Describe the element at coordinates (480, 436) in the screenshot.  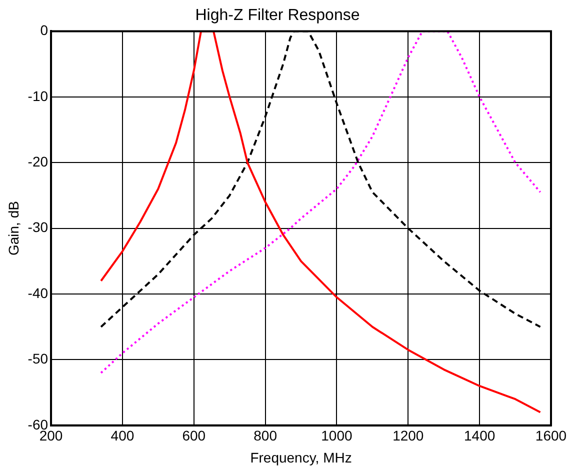
I see `x-tick-label: 1400` at that location.